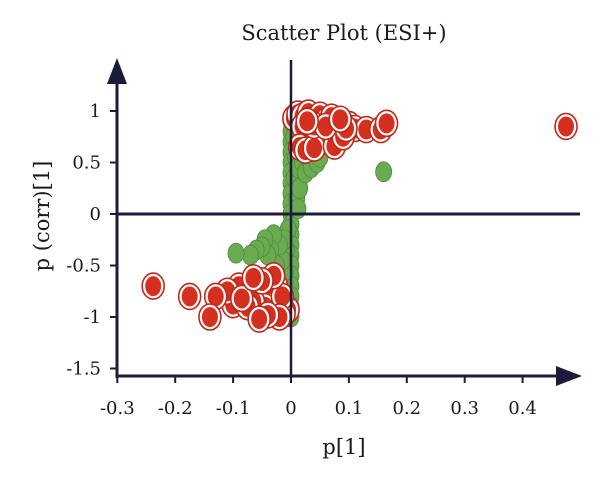 The width and height of the screenshot is (600, 483). What do you see at coordinates (95, 111) in the screenshot?
I see `y-tick-label: 1` at bounding box center [95, 111].